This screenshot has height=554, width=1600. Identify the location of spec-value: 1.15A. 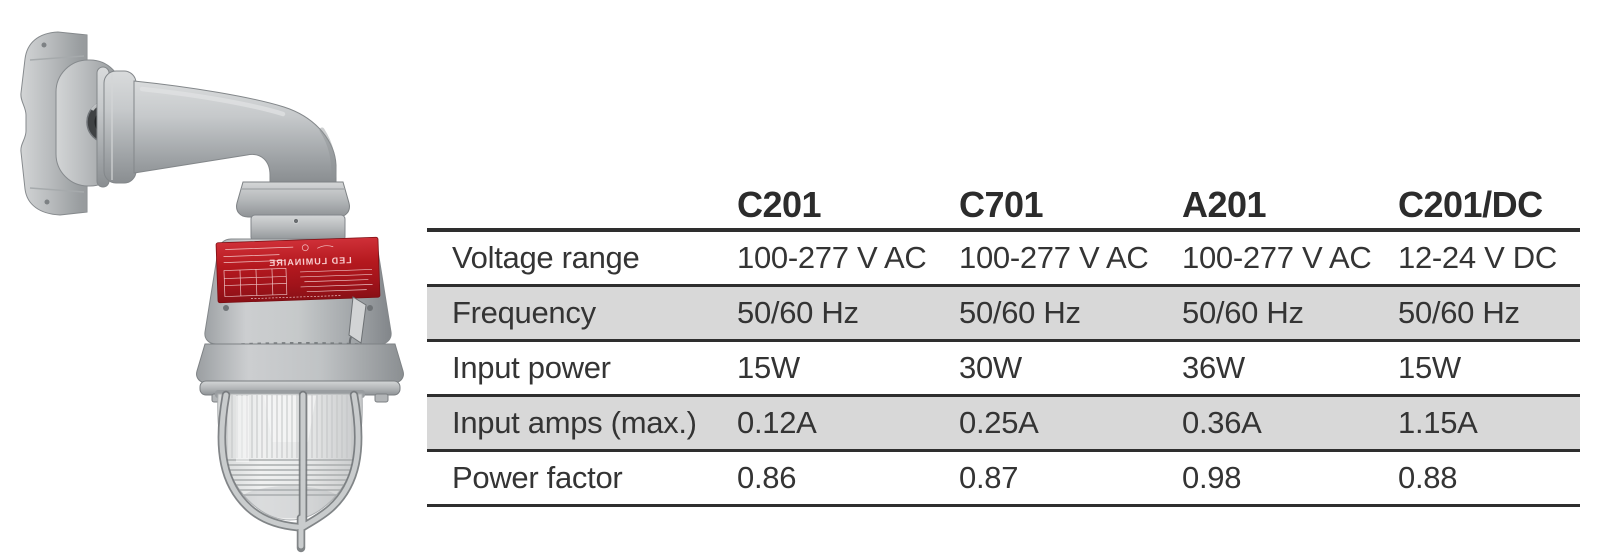
(1438, 422).